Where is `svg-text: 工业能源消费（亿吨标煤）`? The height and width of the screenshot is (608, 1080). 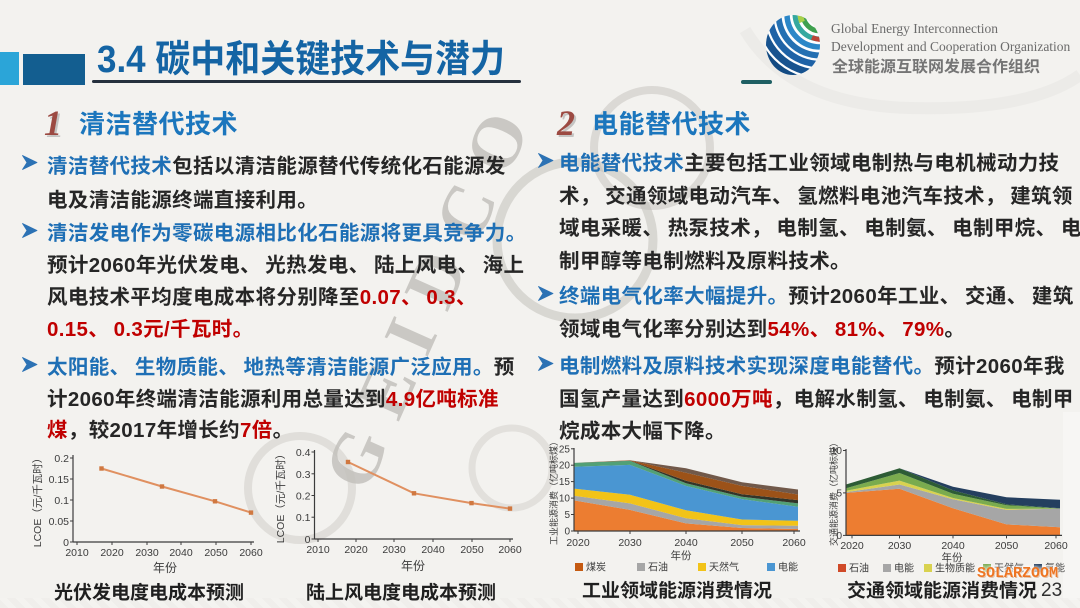 svg-text: 工业能源消费（亿吨标煤） is located at coordinates (553, 491).